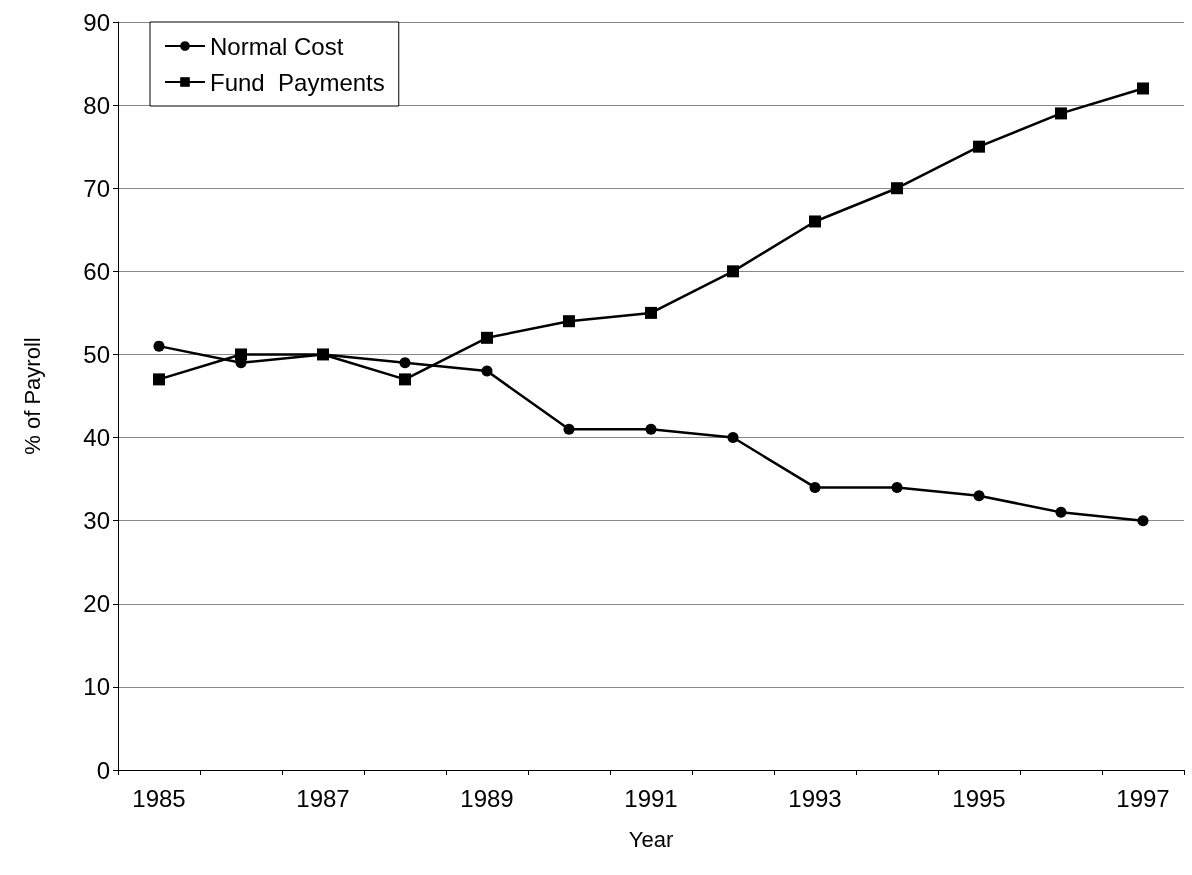 Image resolution: width=1192 pixels, height=875 pixels. Describe the element at coordinates (96, 271) in the screenshot. I see `y-tick-label: 60` at that location.